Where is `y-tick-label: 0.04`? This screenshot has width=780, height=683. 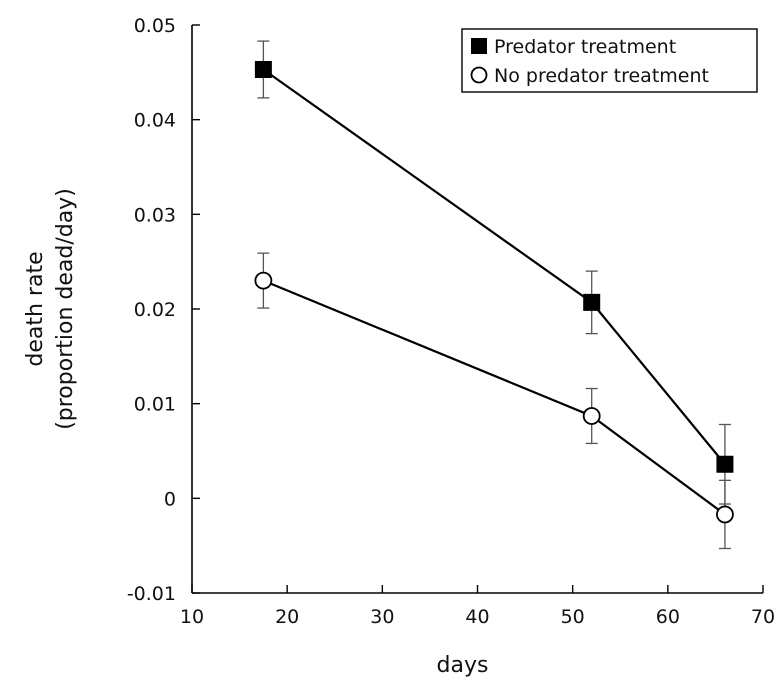 y-tick-label: 0.04 is located at coordinates (155, 121).